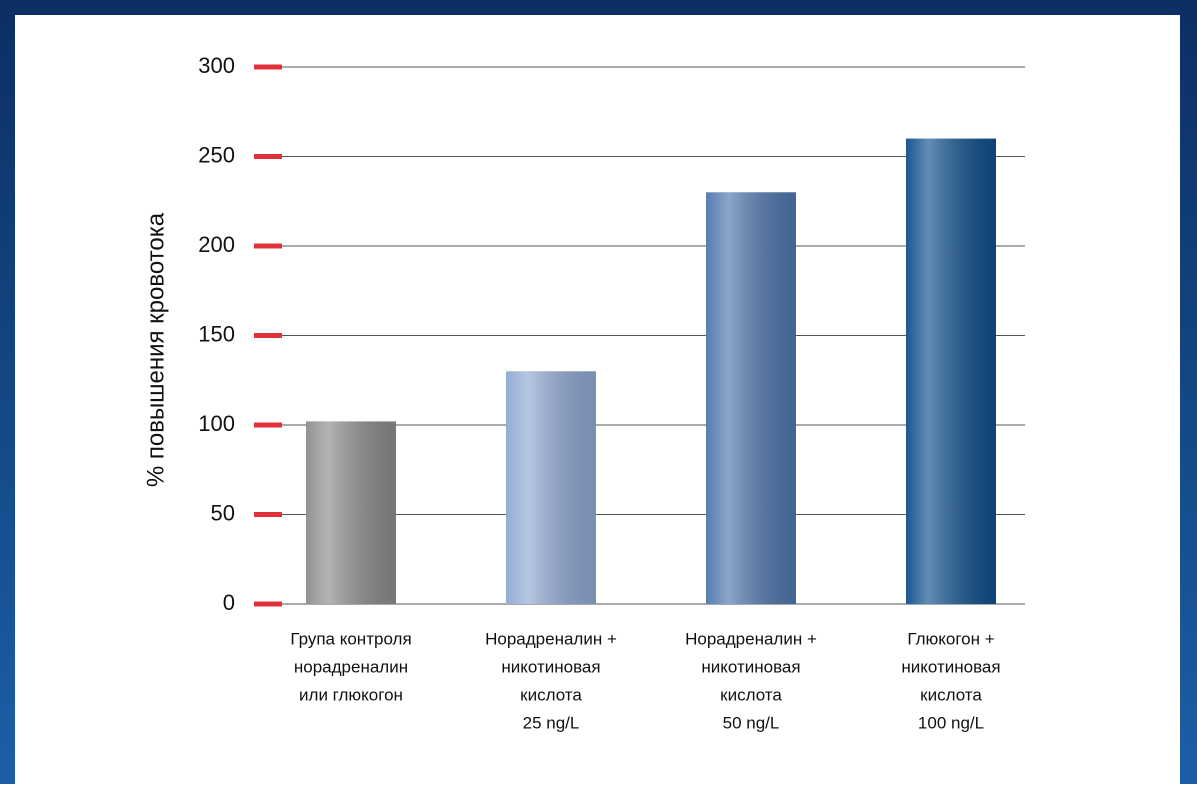 The width and height of the screenshot is (1197, 789). Describe the element at coordinates (216, 244) in the screenshot. I see `y-tick-label: 200` at that location.